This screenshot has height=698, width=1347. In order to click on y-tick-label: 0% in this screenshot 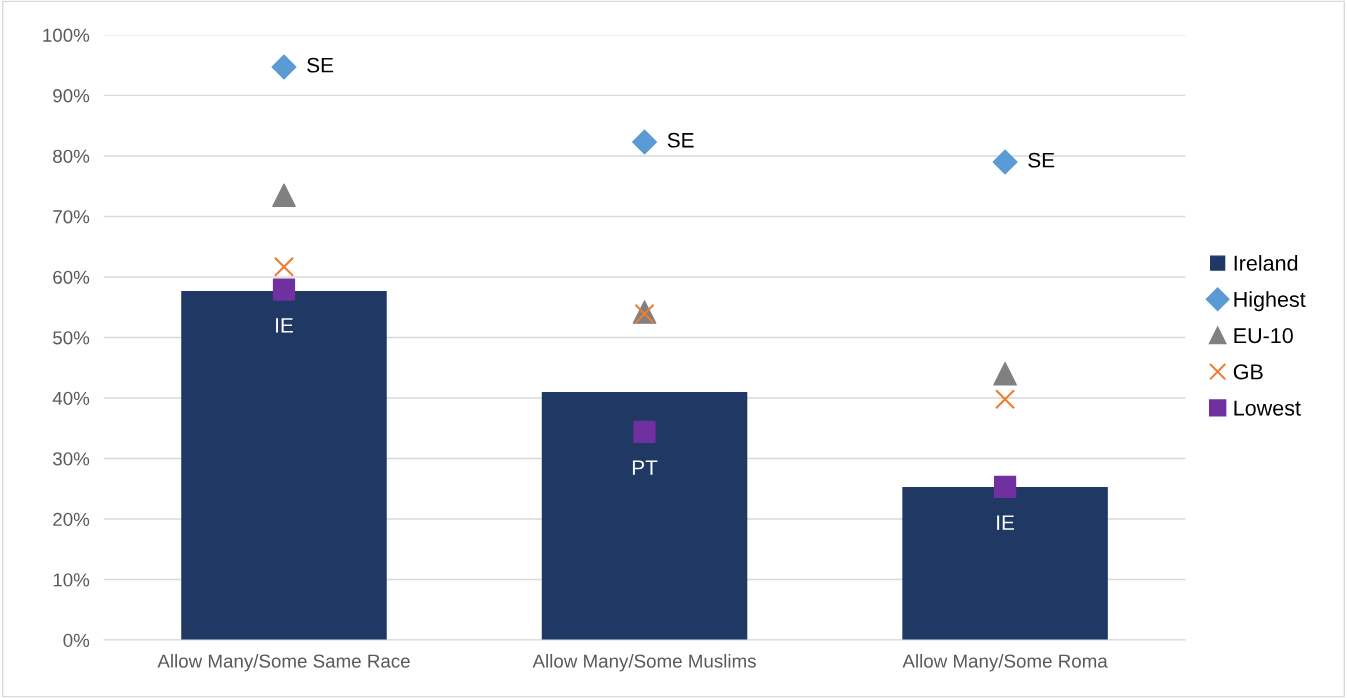, I will do `click(76, 640)`.